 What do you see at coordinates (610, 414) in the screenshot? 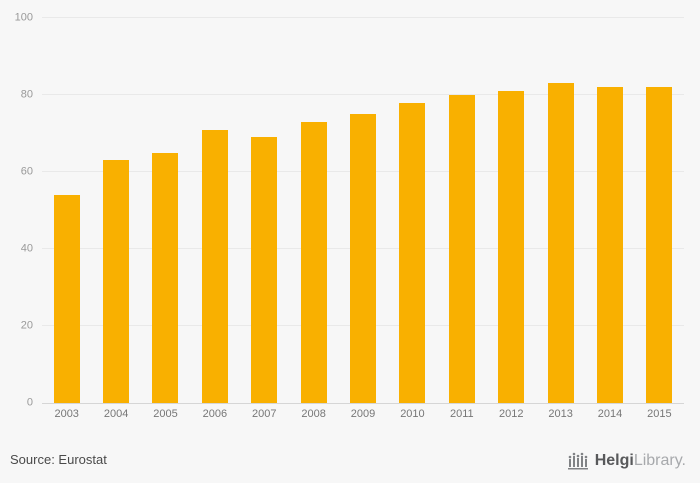
I see `x-axis-label: 2014` at bounding box center [610, 414].